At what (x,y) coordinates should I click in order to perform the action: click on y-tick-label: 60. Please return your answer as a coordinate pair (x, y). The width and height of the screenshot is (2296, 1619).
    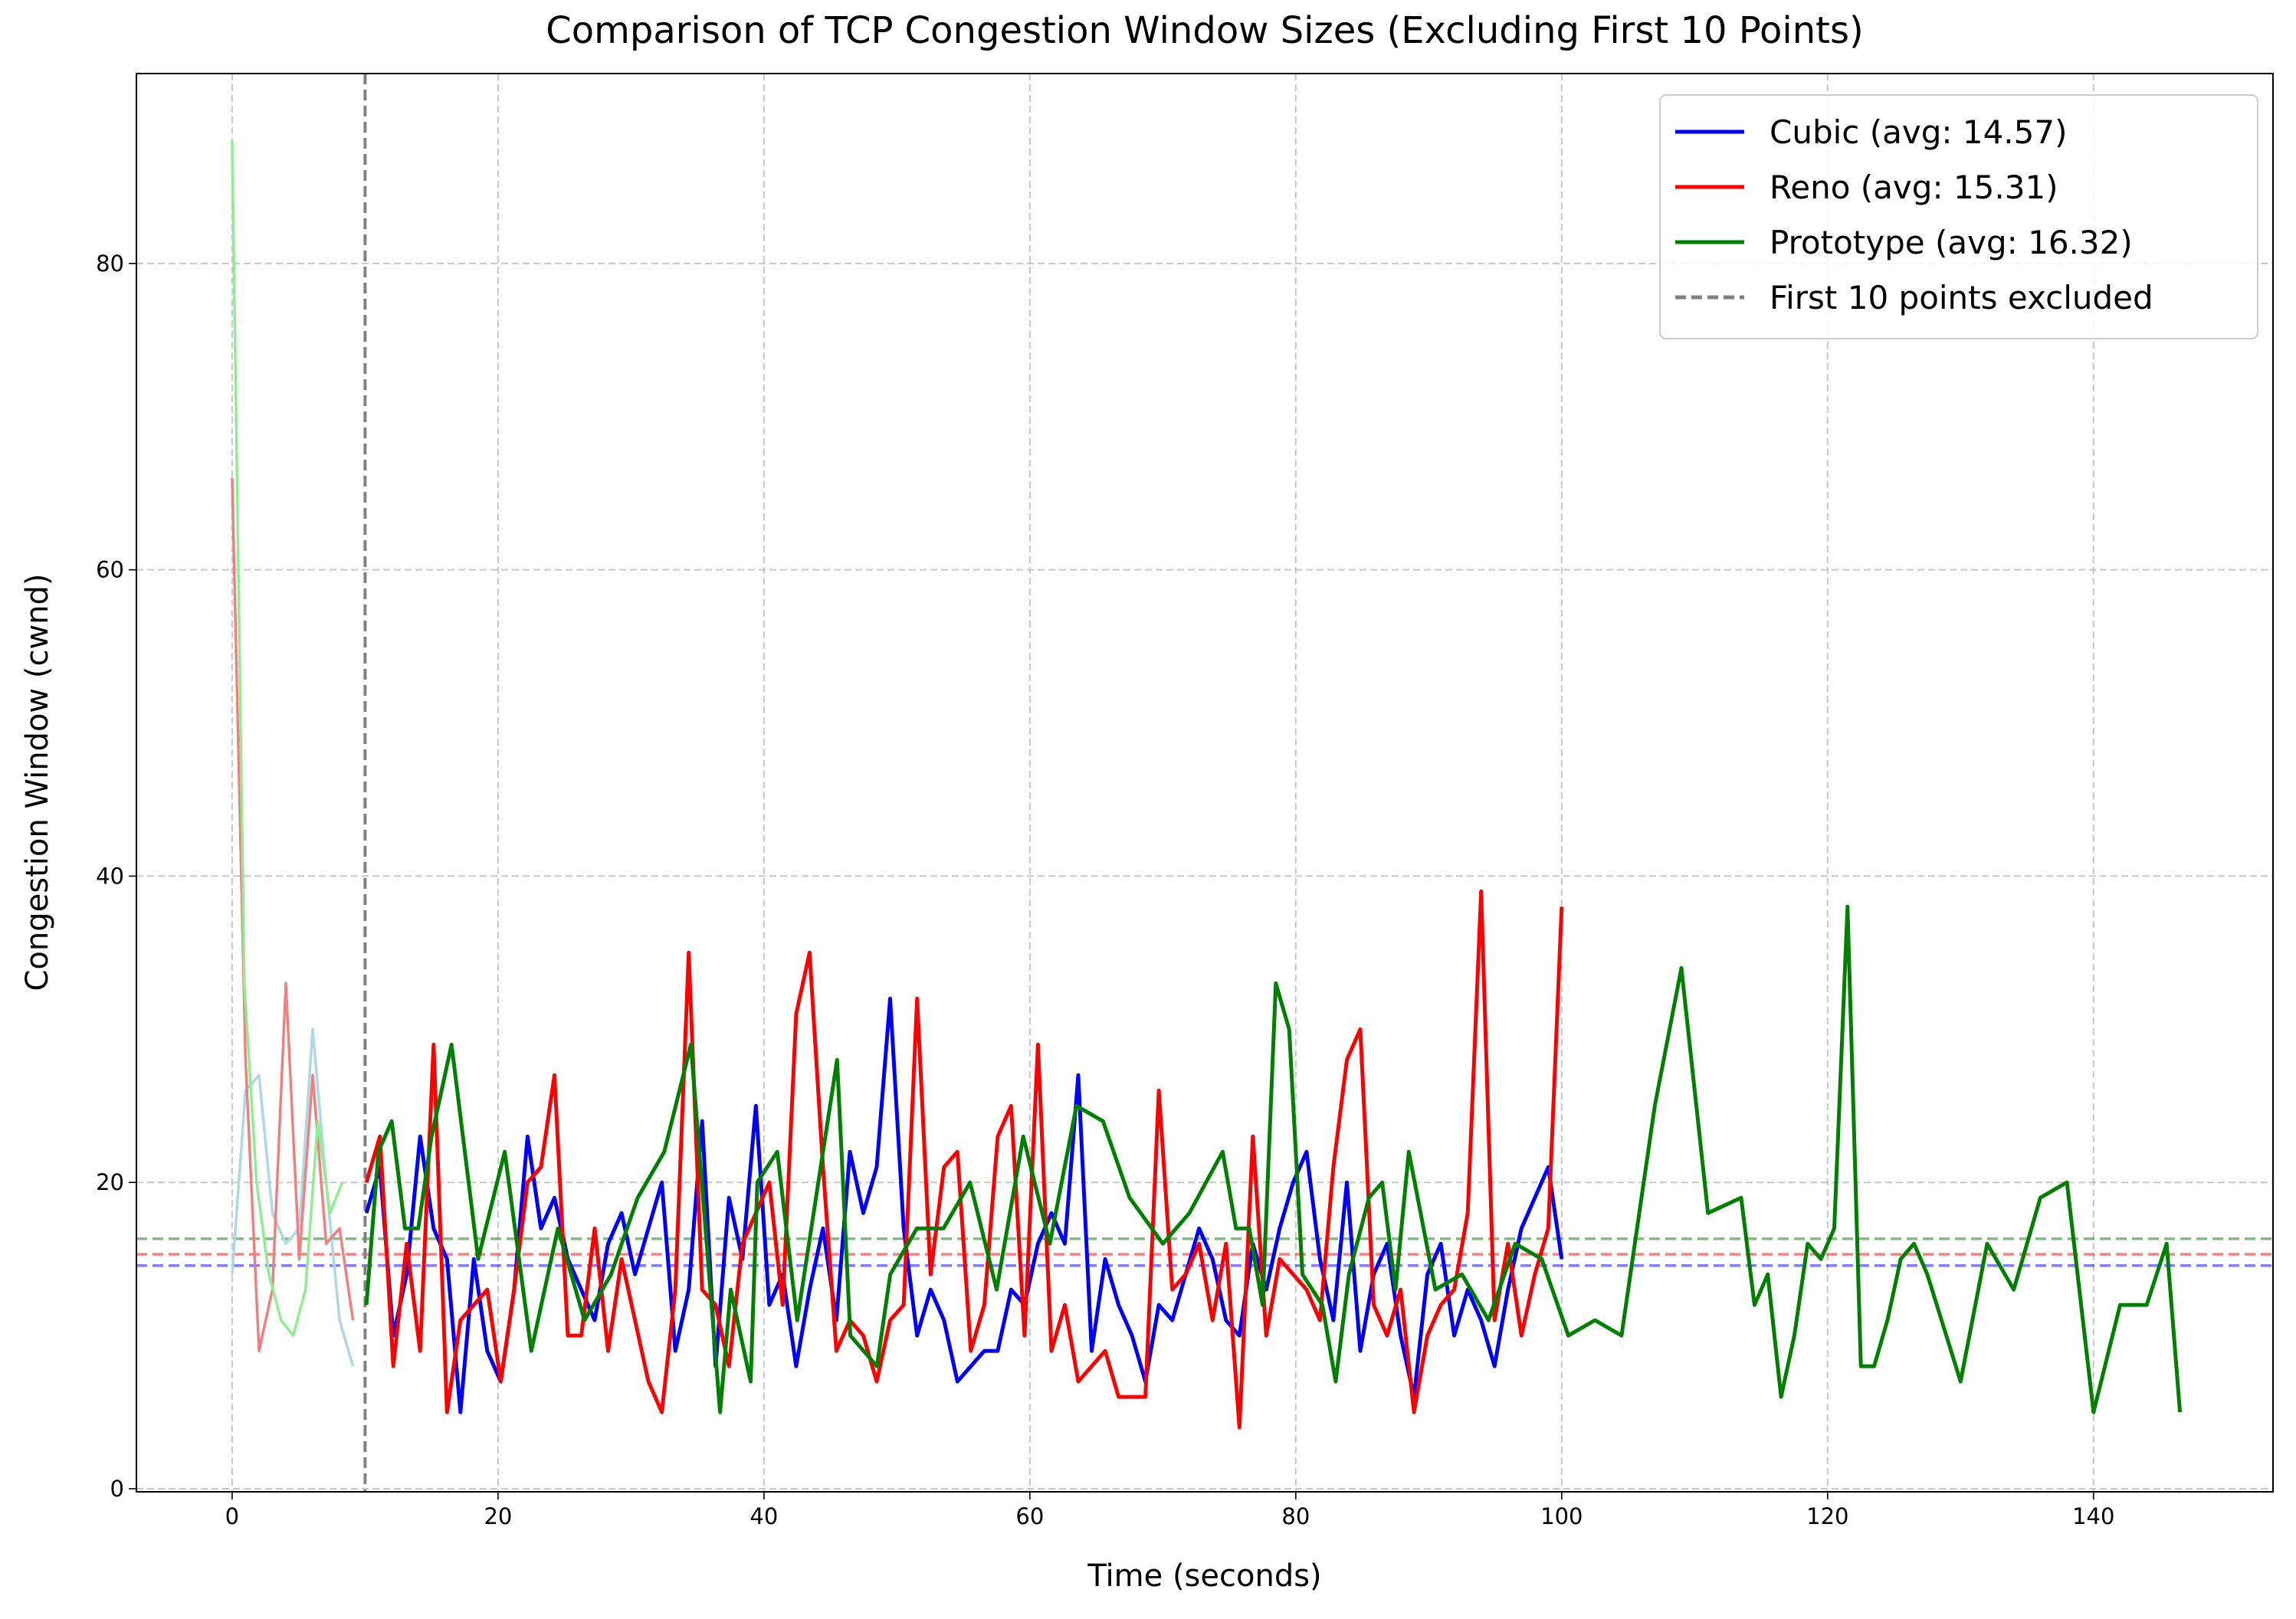
    Looking at the image, I should click on (110, 570).